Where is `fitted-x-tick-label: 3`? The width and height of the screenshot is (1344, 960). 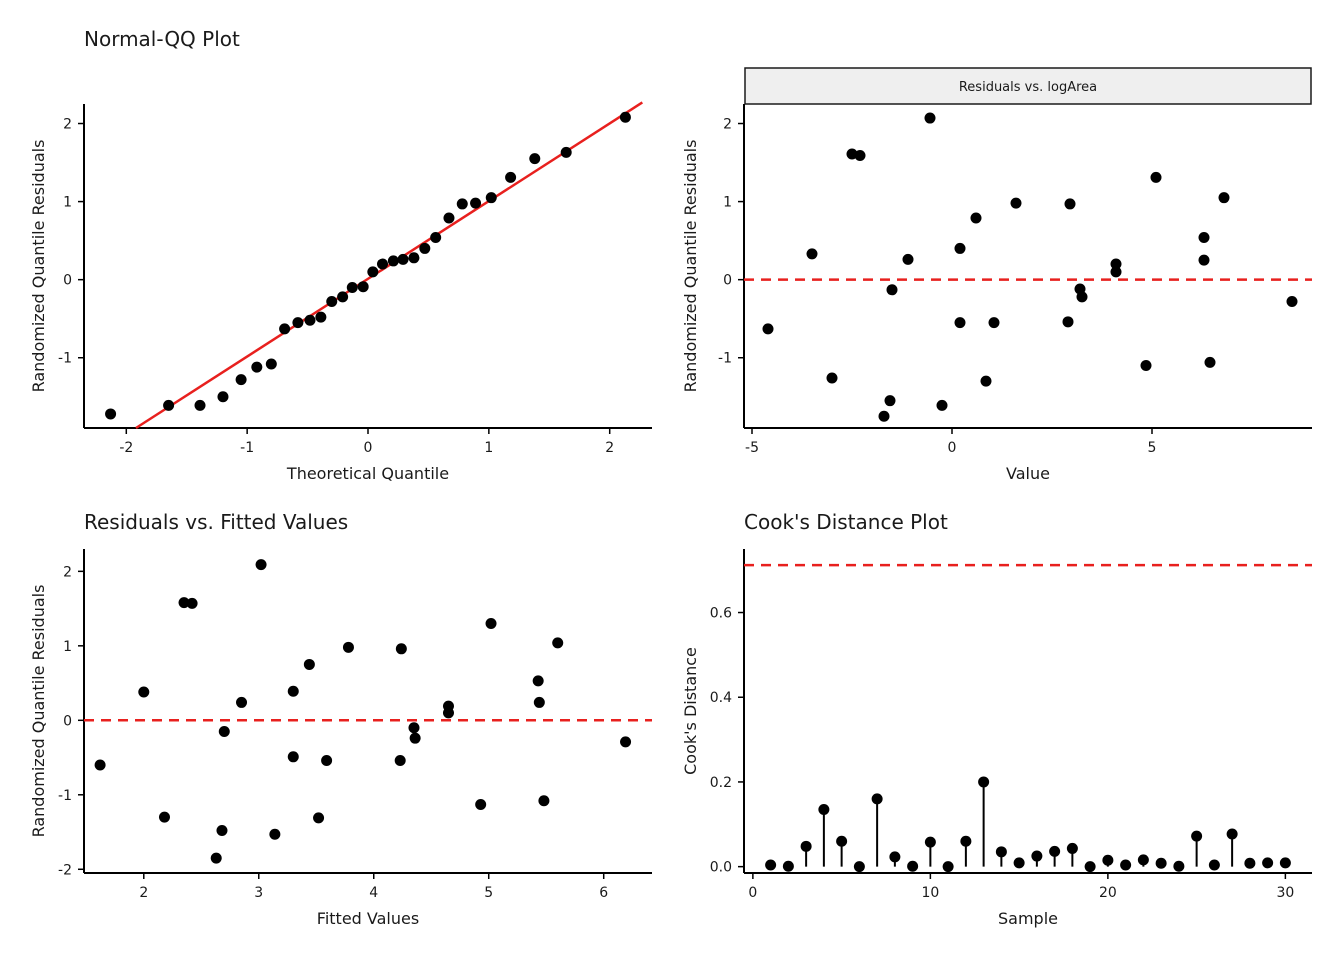
fitted-x-tick-label: 3 is located at coordinates (258, 893).